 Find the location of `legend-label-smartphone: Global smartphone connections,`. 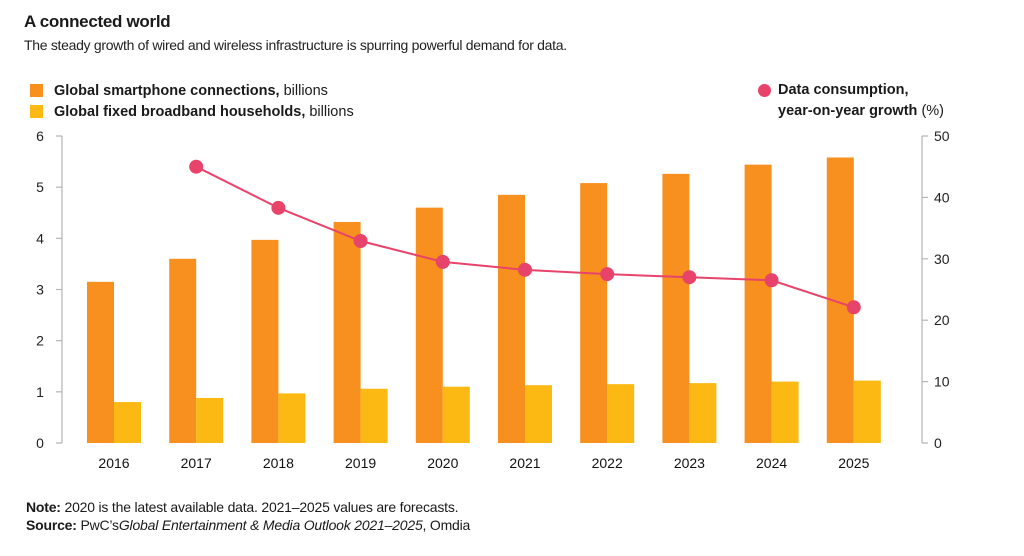

legend-label-smartphone: Global smartphone connections, is located at coordinates (167, 90).